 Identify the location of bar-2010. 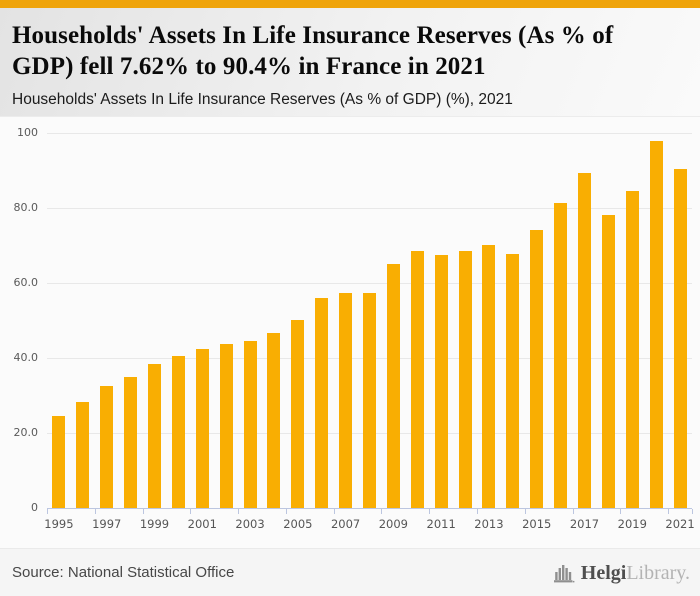
(417, 379).